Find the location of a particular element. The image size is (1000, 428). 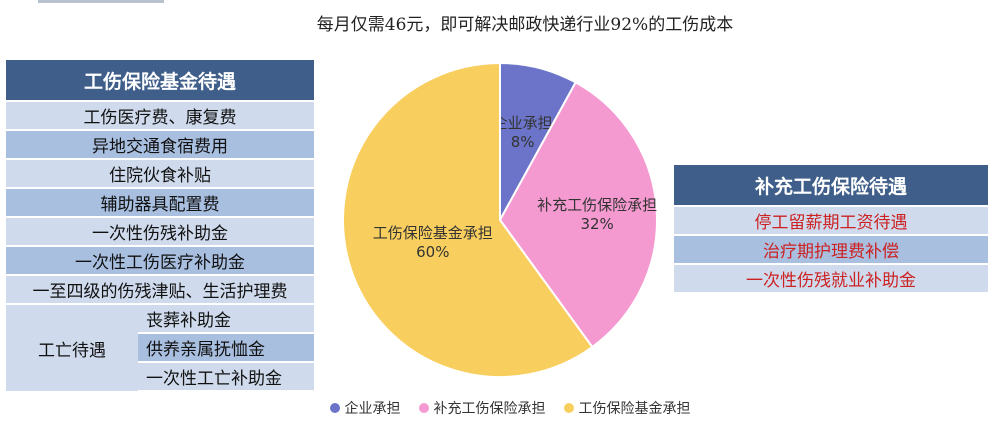

death-benefits-items: 丧葬补助金 供养亲属抚恤金 一次性工亡补助金 is located at coordinates (226, 348).